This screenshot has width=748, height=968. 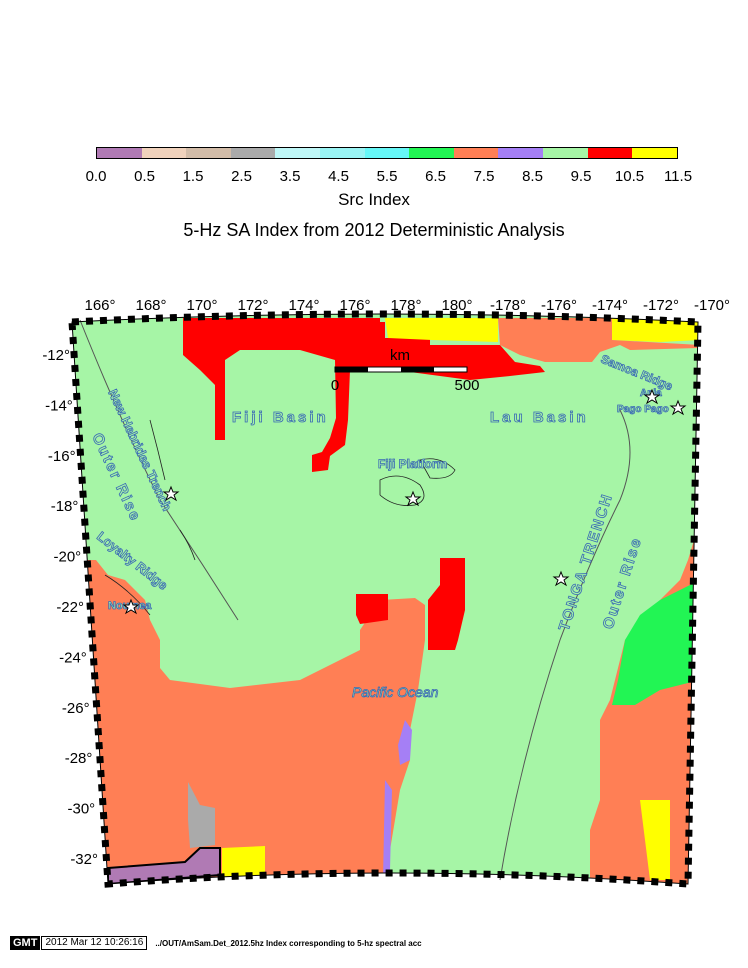 What do you see at coordinates (655, 840) in the screenshot?
I see `region-yellow-southeast` at bounding box center [655, 840].